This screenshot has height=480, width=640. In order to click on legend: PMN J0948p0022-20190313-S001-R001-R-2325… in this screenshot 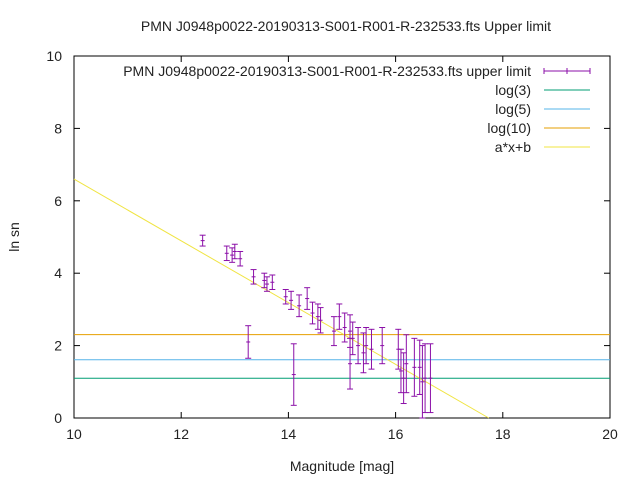, I will do `click(357, 109)`.